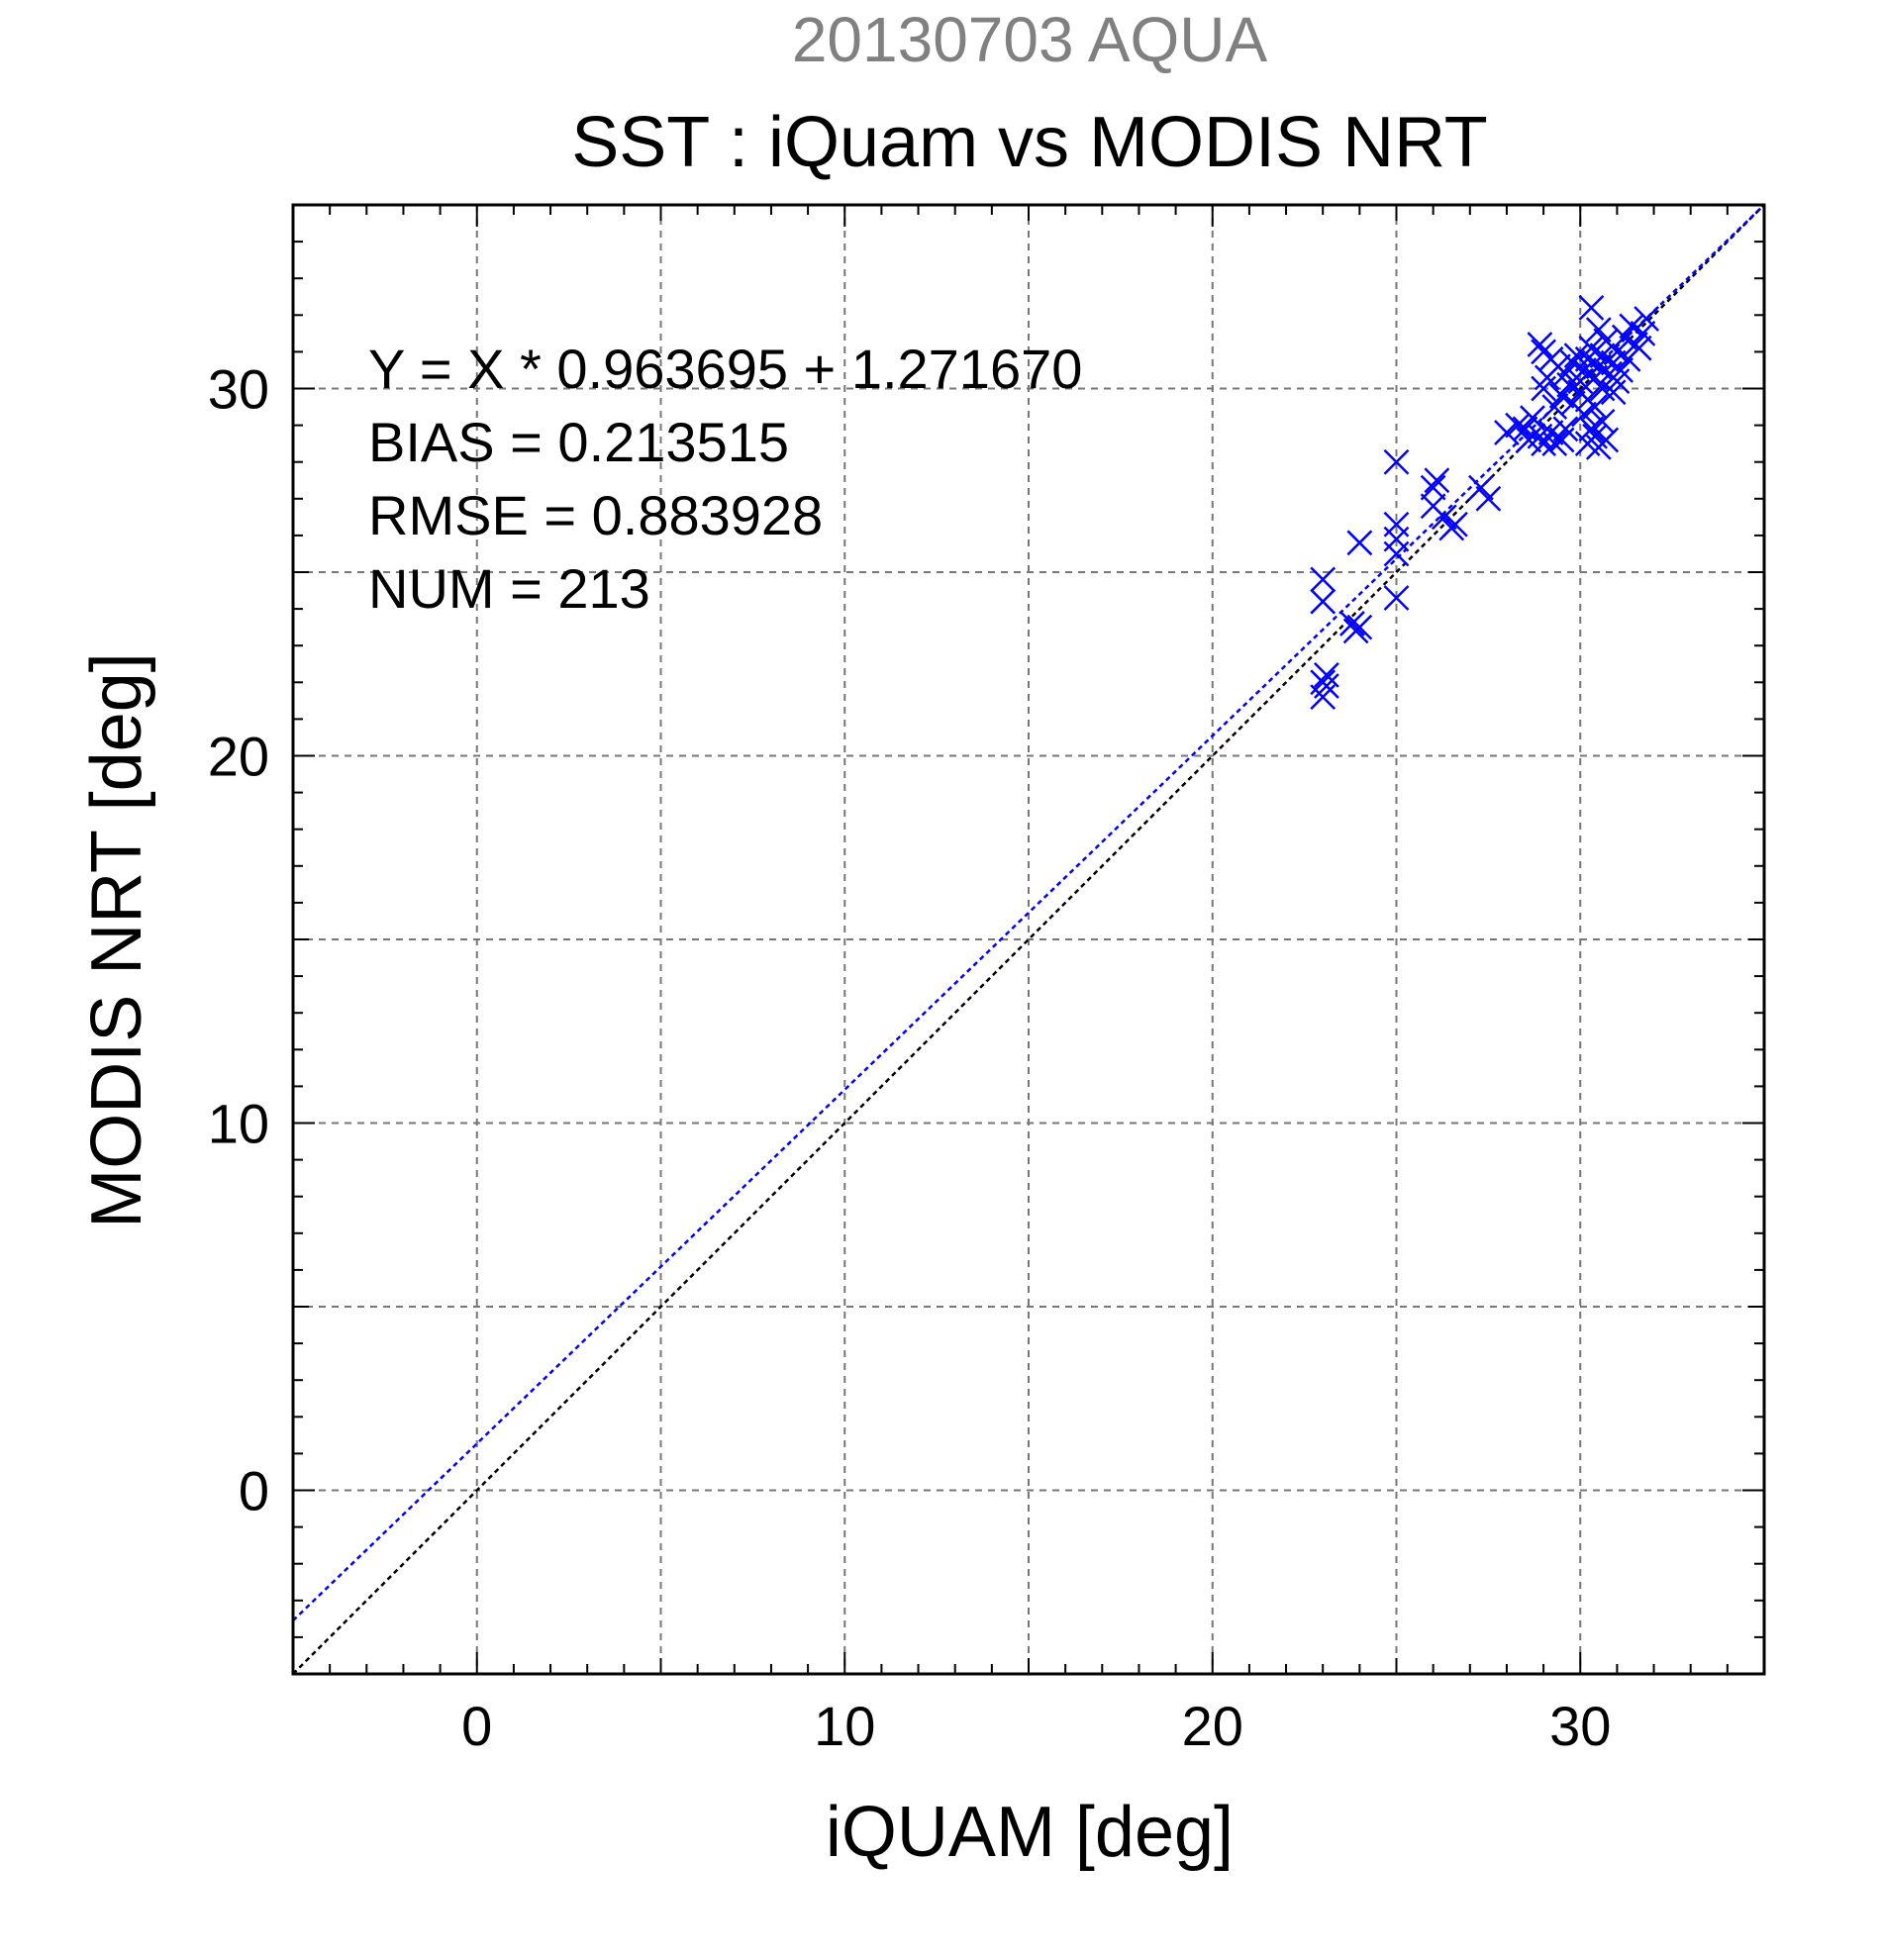  What do you see at coordinates (1580, 1726) in the screenshot?
I see `x-tick-label: 30` at bounding box center [1580, 1726].